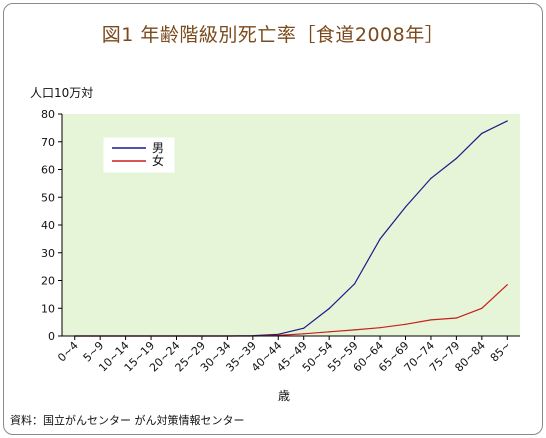 The height and width of the screenshot is (438, 546). I want to click on legend-box, so click(139, 155).